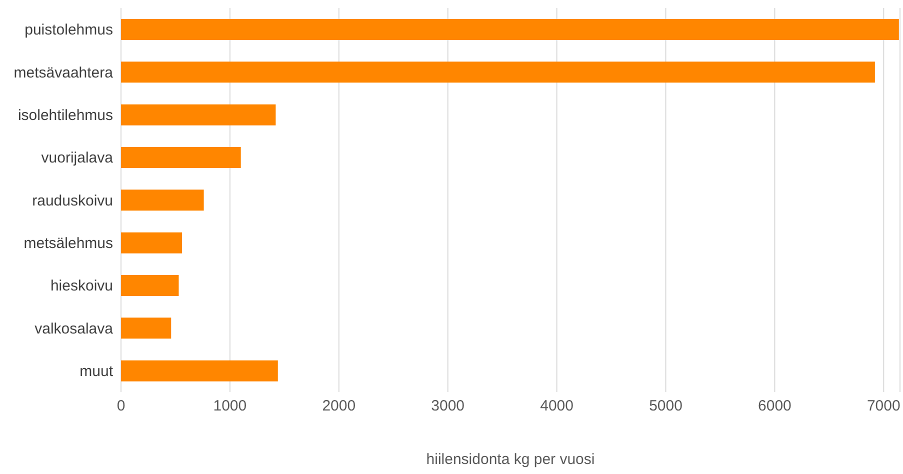  What do you see at coordinates (775, 406) in the screenshot?
I see `x-tick-label: 6000` at bounding box center [775, 406].